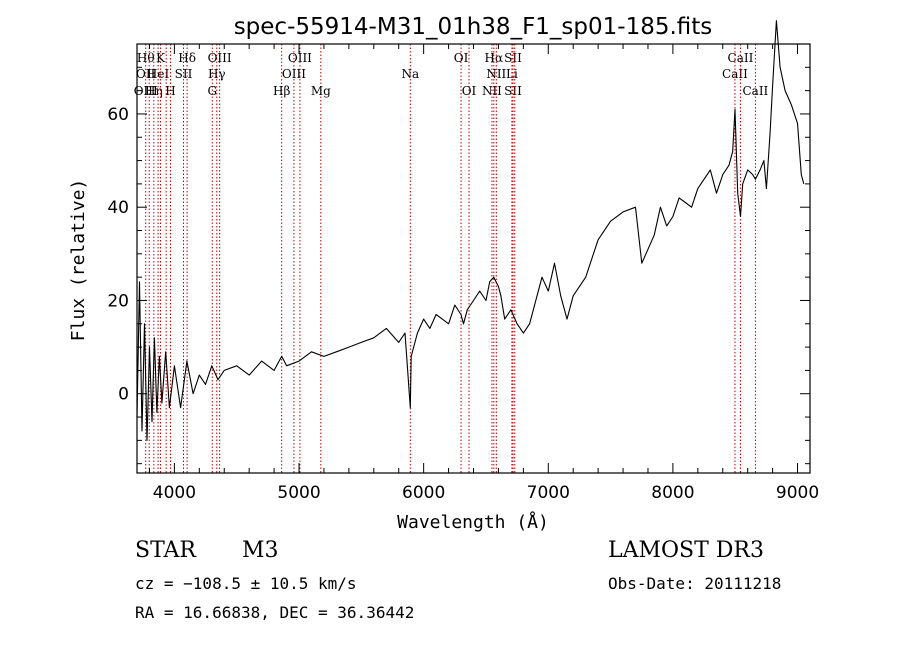 This screenshot has height=649, width=900. Describe the element at coordinates (548, 493) in the screenshot. I see `x-tick-label: 7000` at that location.